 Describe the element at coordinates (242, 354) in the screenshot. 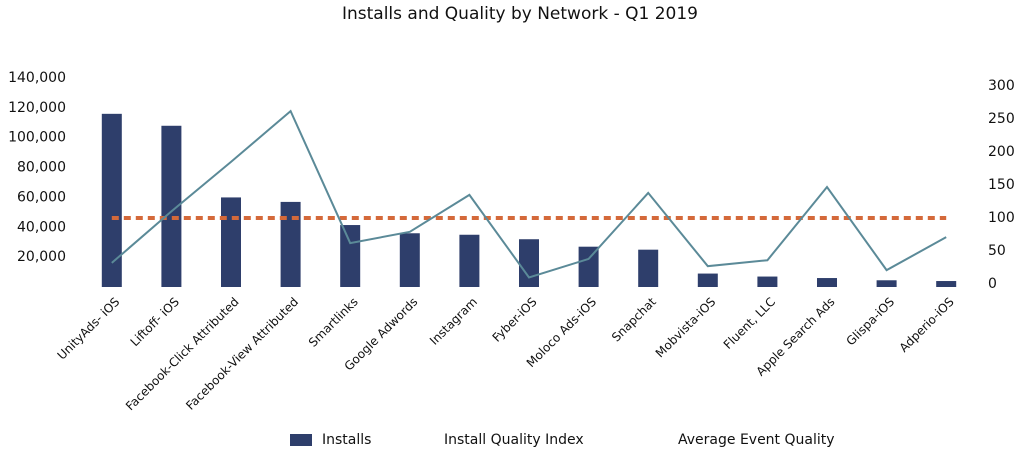

I see `x-tick-label: Facebook-View Attributed` at that location.